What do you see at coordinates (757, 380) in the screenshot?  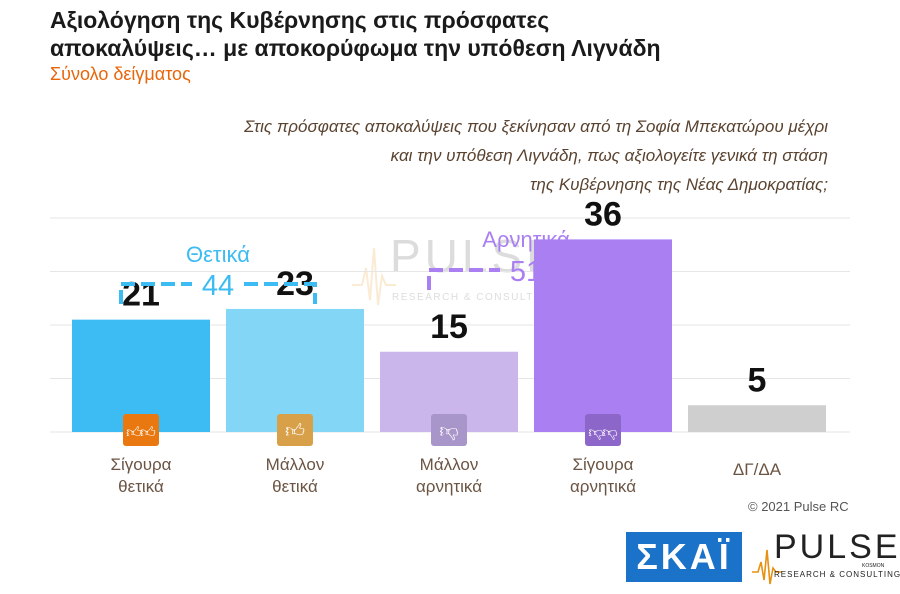 I see `bar-value-label: 5` at bounding box center [757, 380].